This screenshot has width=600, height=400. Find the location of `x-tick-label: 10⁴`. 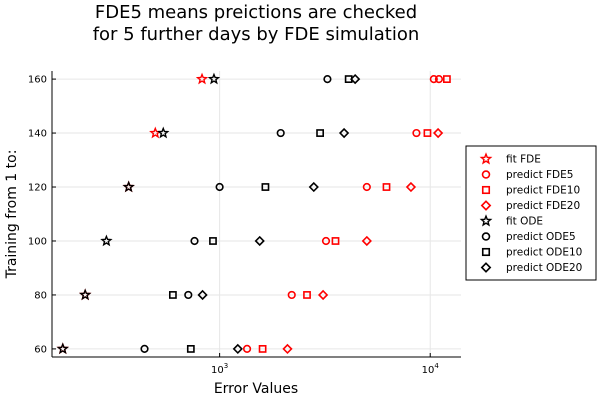

x-tick-label: 10⁴ is located at coordinates (431, 369).